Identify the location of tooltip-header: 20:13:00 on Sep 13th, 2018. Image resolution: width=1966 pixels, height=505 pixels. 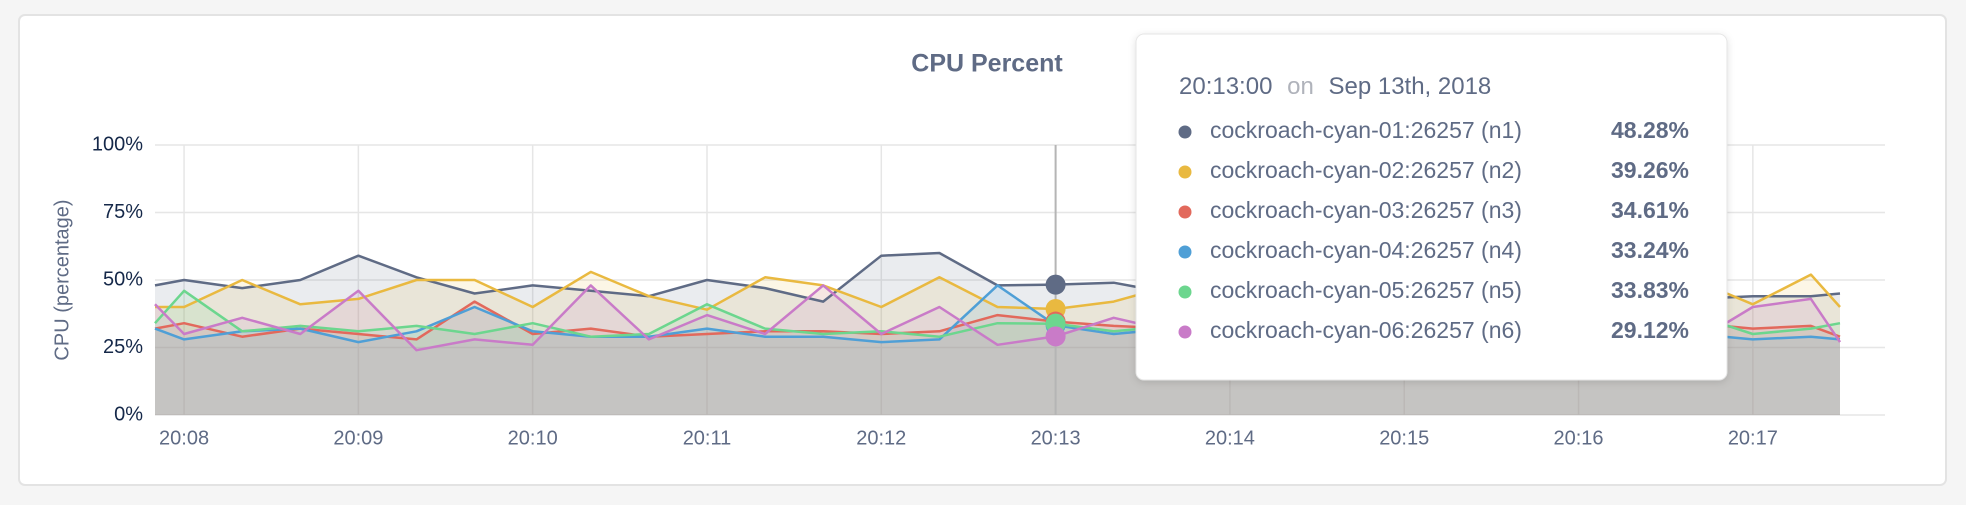
(1335, 86).